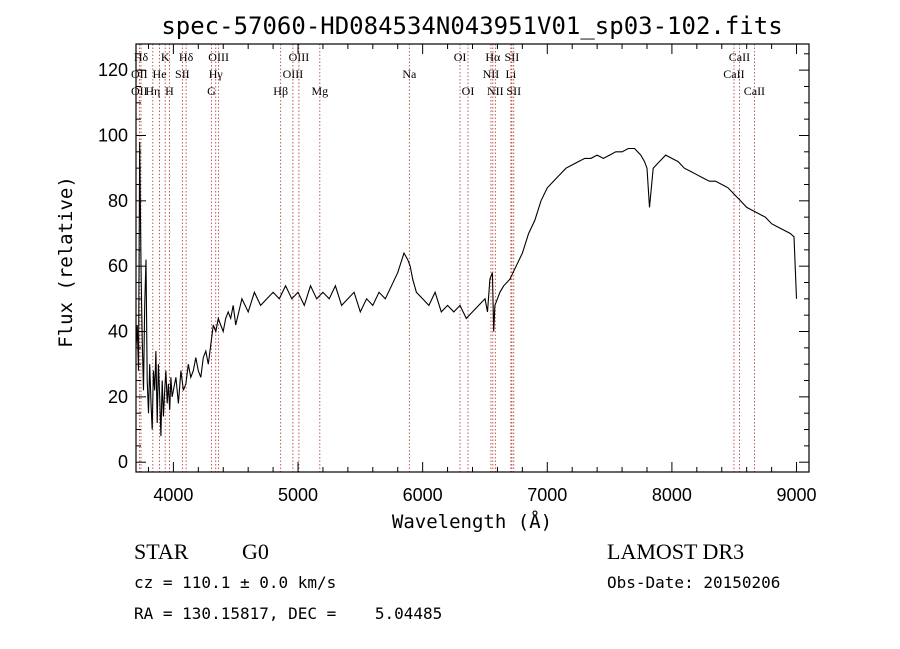 The height and width of the screenshot is (649, 900). Describe the element at coordinates (739, 57) in the screenshot. I see `spectral-line-label-25: CaII` at that location.